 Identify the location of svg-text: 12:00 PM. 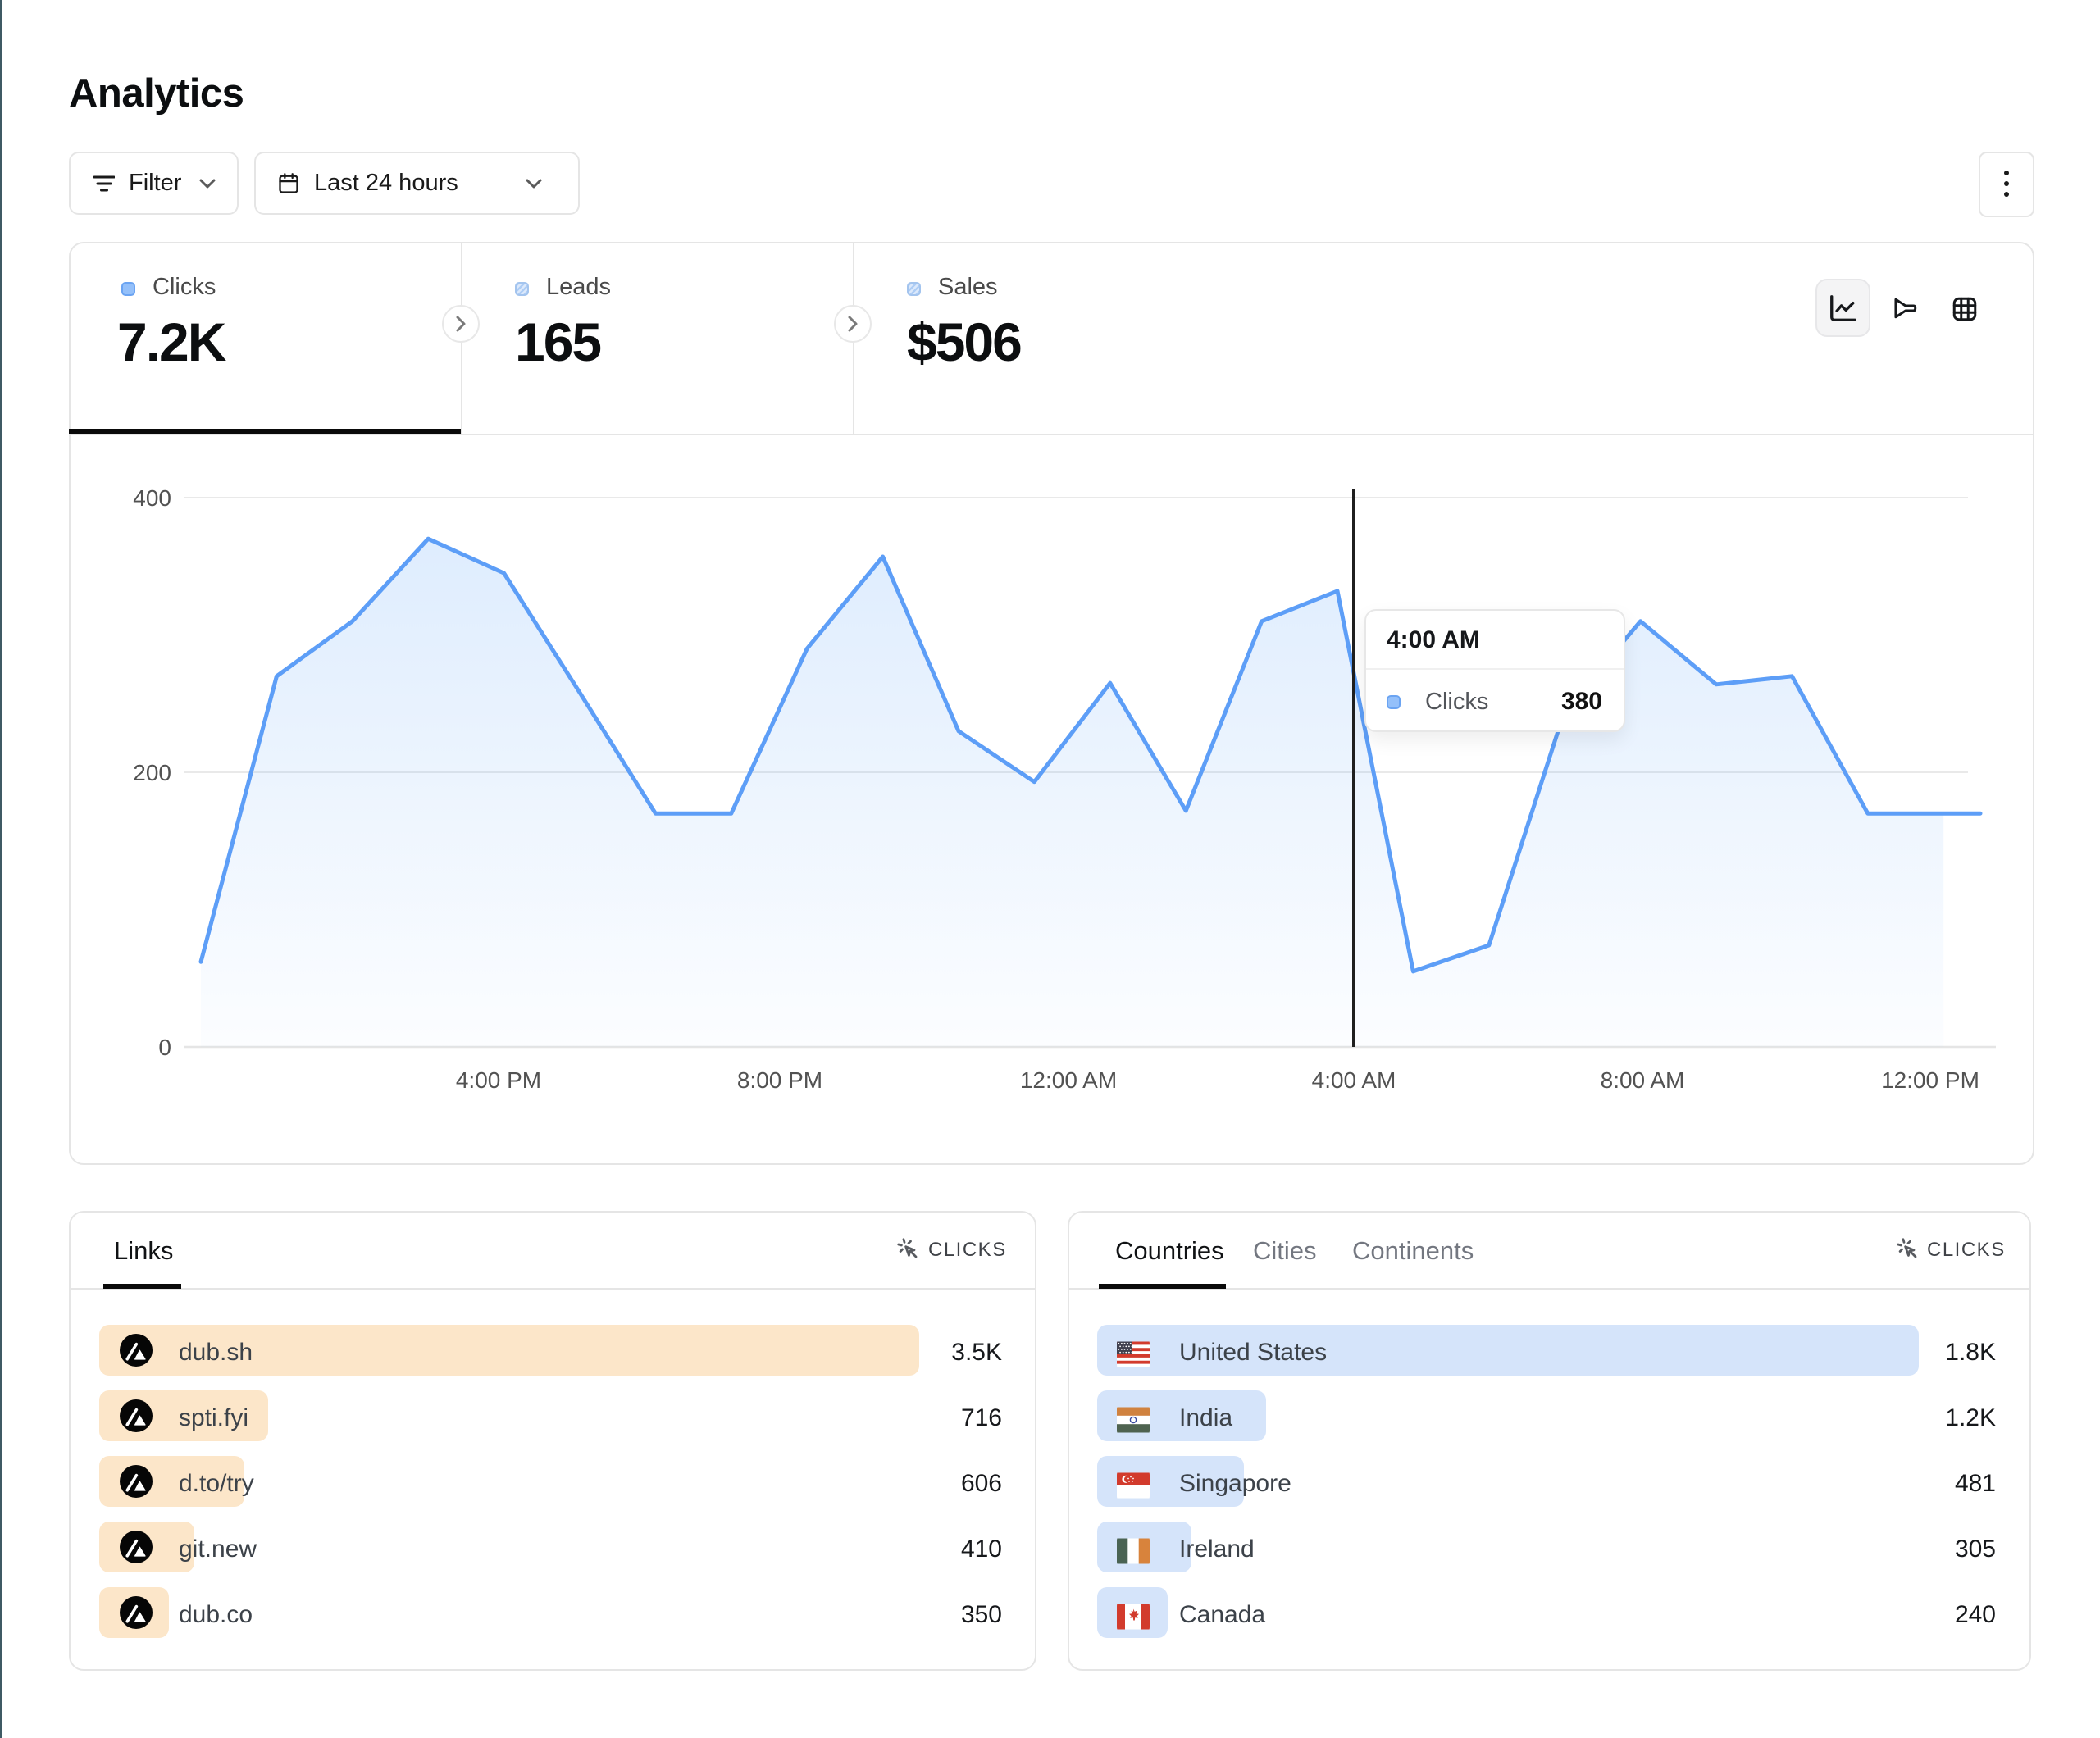
(1930, 1080).